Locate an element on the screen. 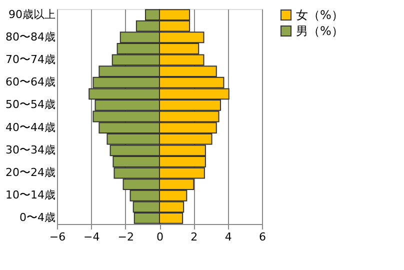  y-tick-label: 10〜14歳 is located at coordinates (31, 195).